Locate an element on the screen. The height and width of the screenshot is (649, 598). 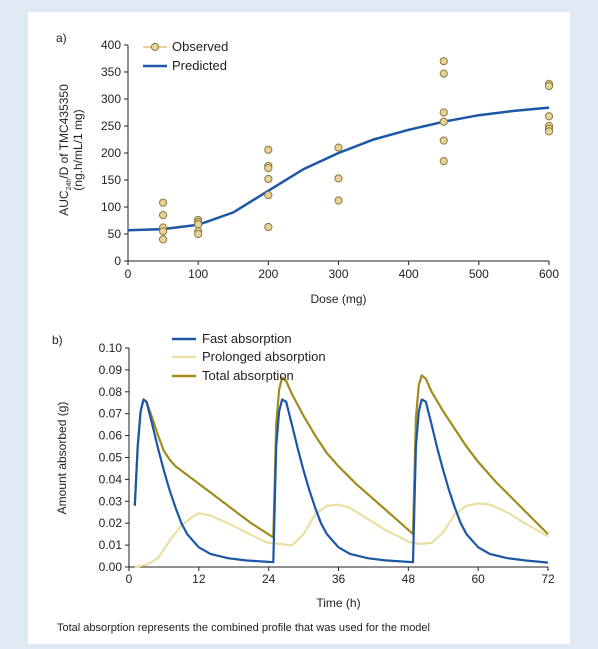
panel-a-predicted-line is located at coordinates (338, 169).